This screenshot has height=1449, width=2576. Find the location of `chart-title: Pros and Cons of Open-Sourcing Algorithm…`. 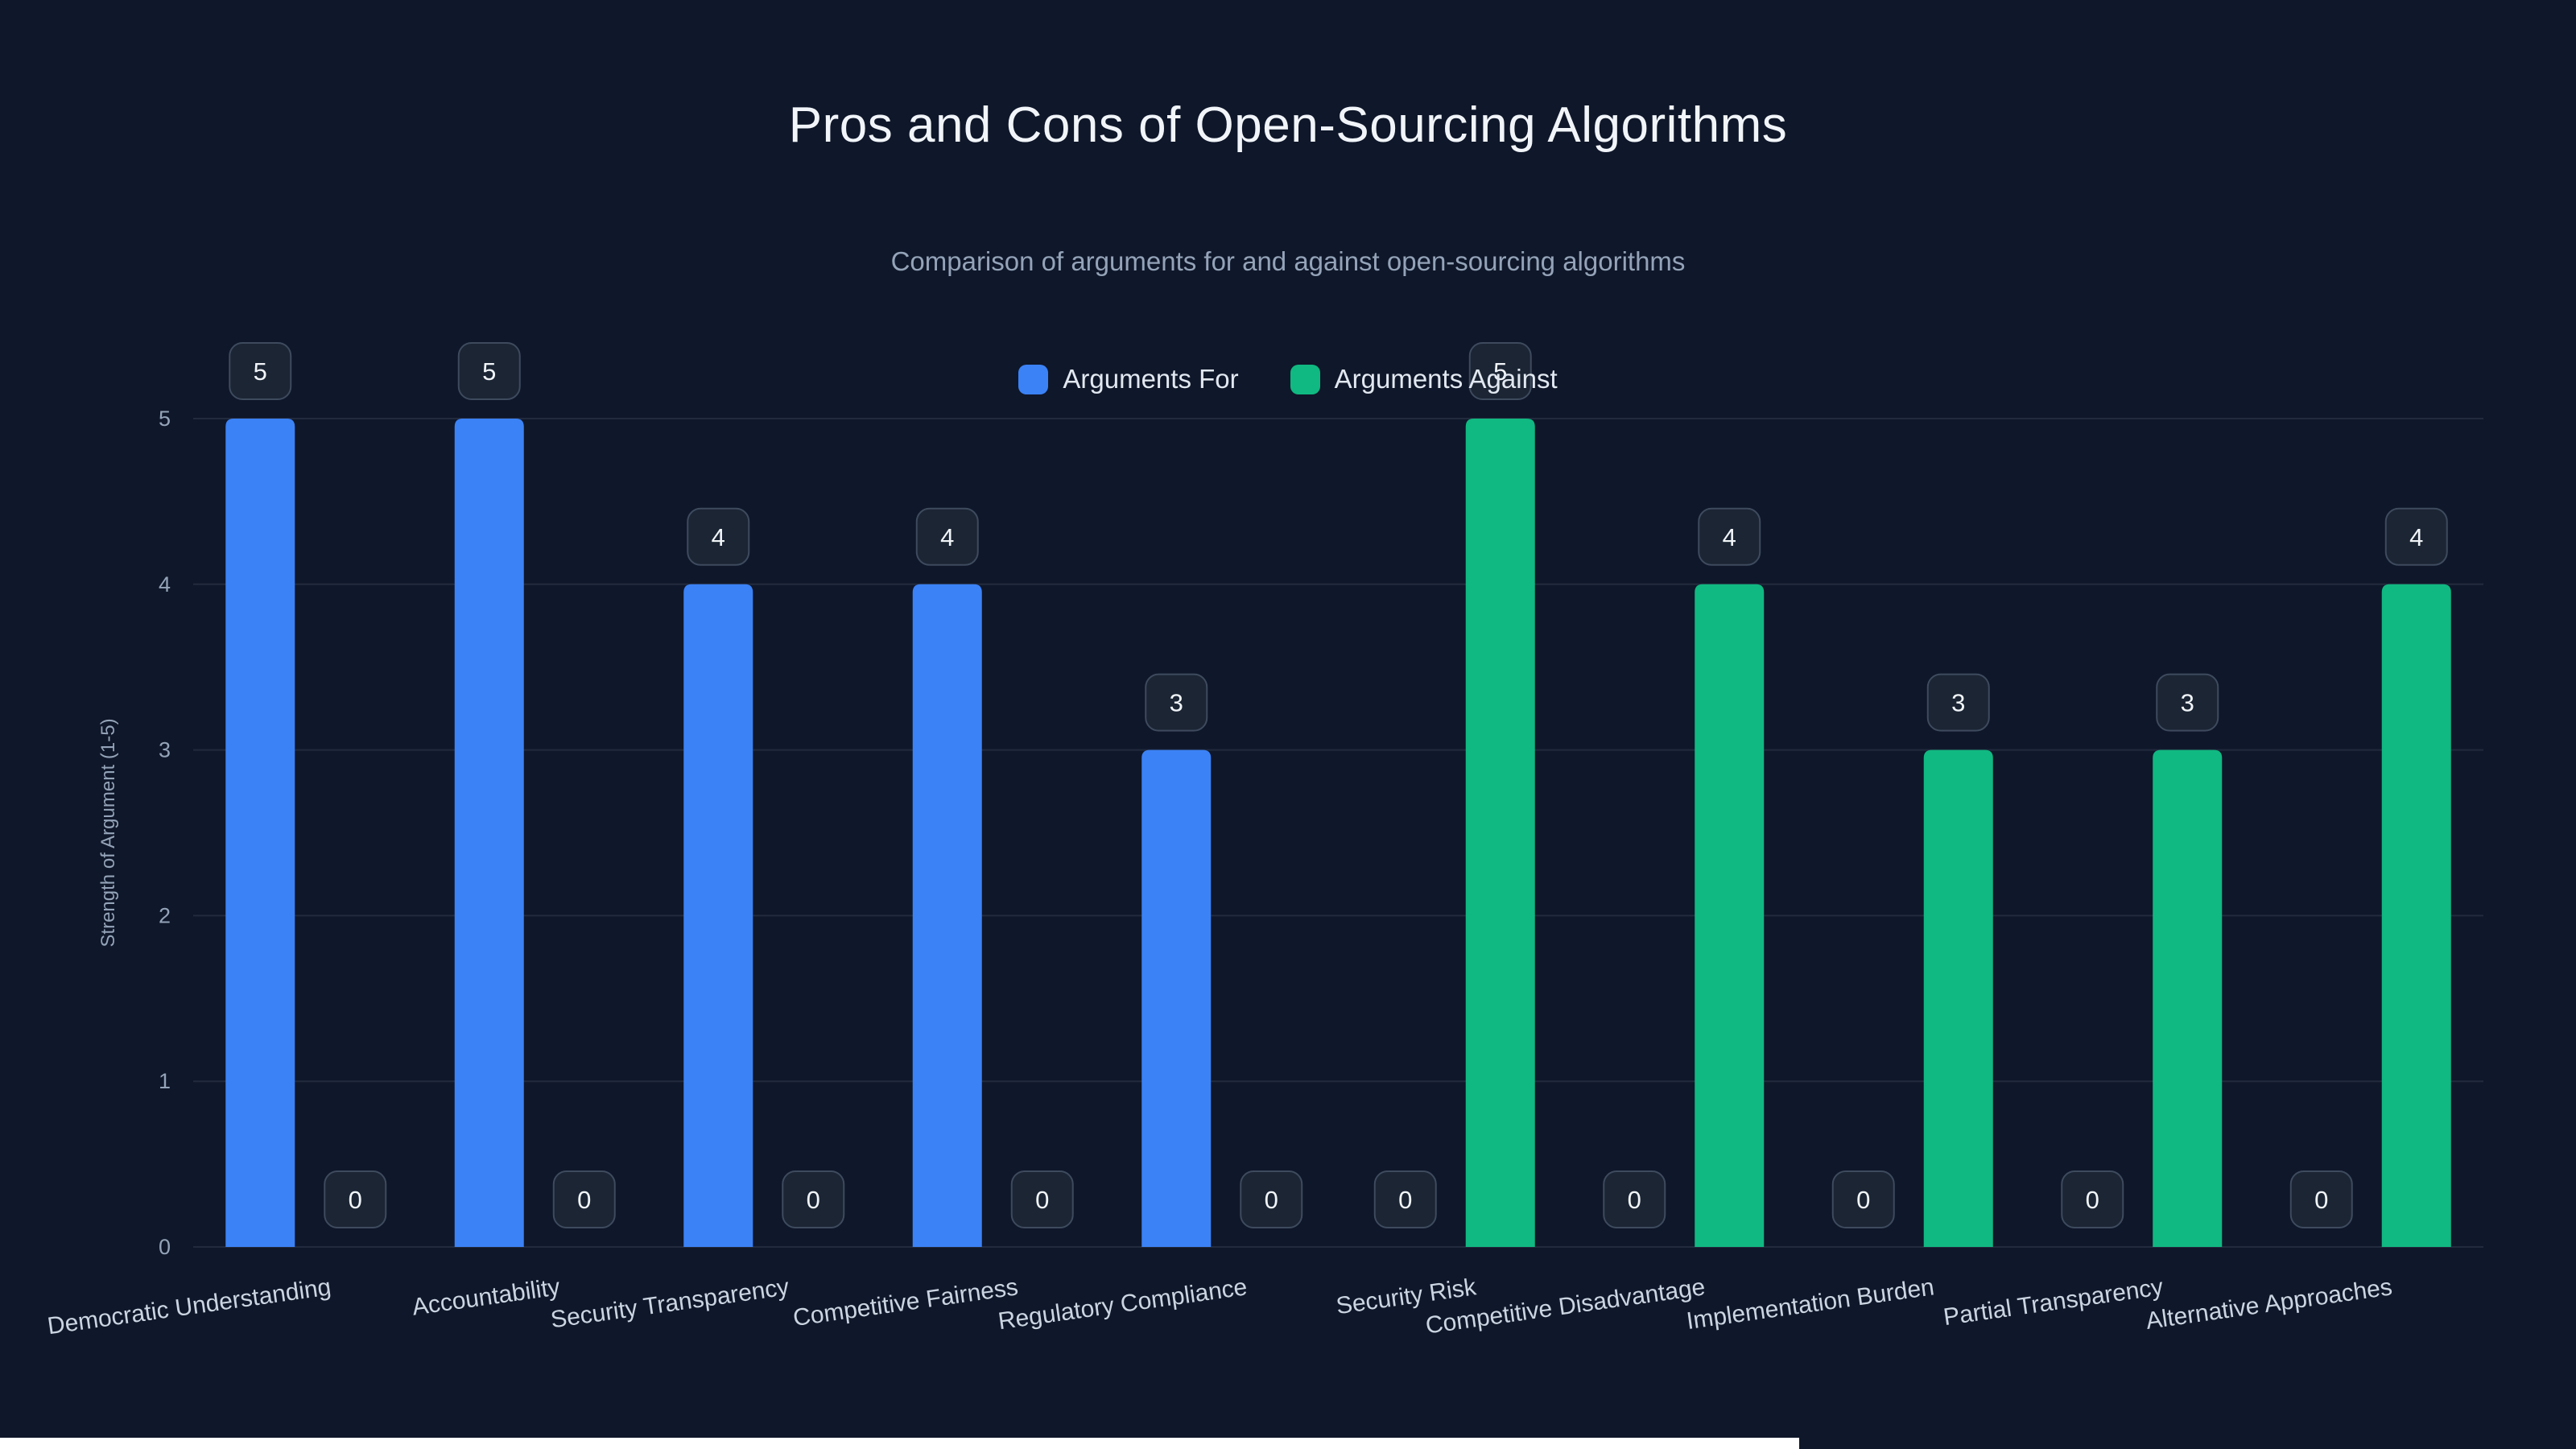

chart-title: Pros and Cons of Open-Sourcing Algorithm… is located at coordinates (1288, 125).